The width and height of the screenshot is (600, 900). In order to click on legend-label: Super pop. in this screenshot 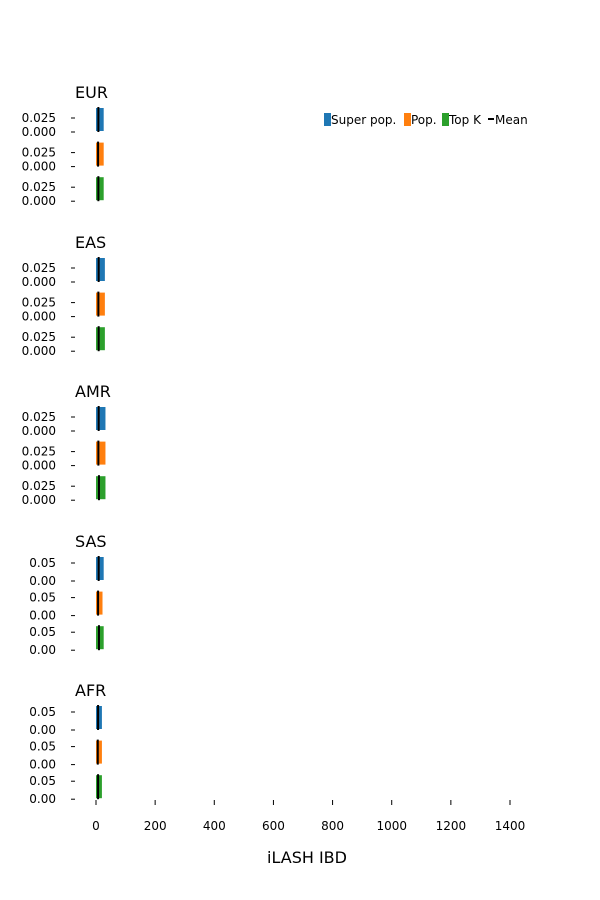, I will do `click(363, 120)`.